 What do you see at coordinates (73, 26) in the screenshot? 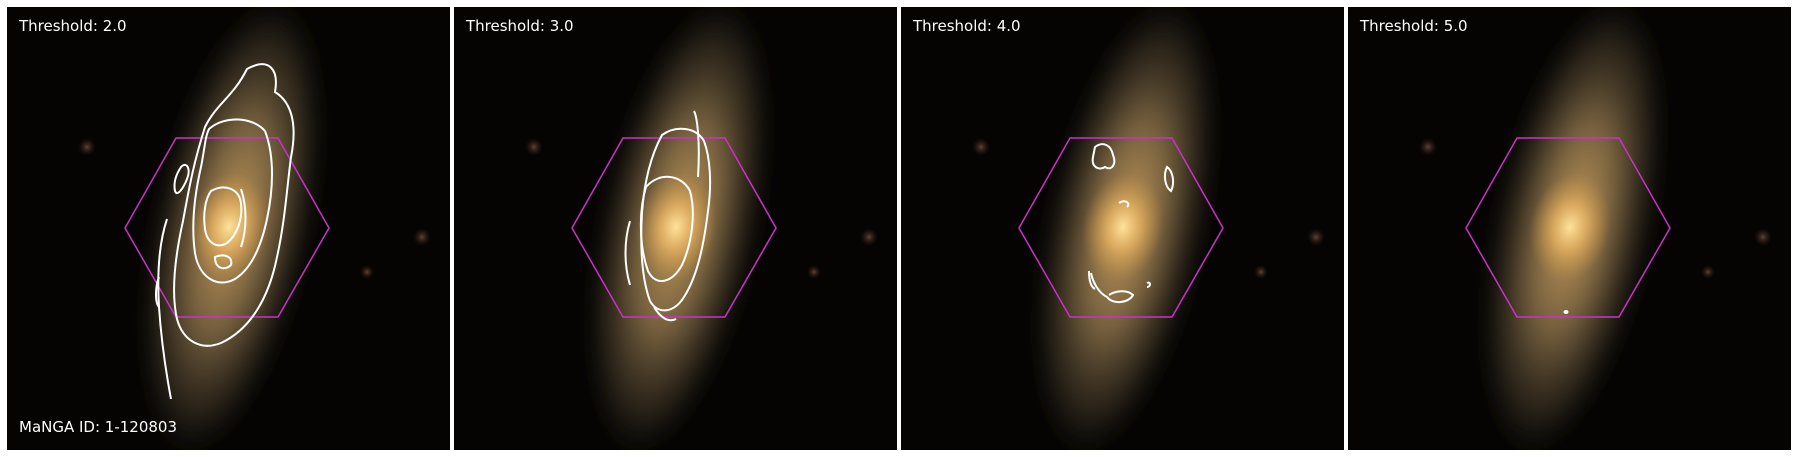
I see `threshold-label: Threshold: 2.0` at bounding box center [73, 26].